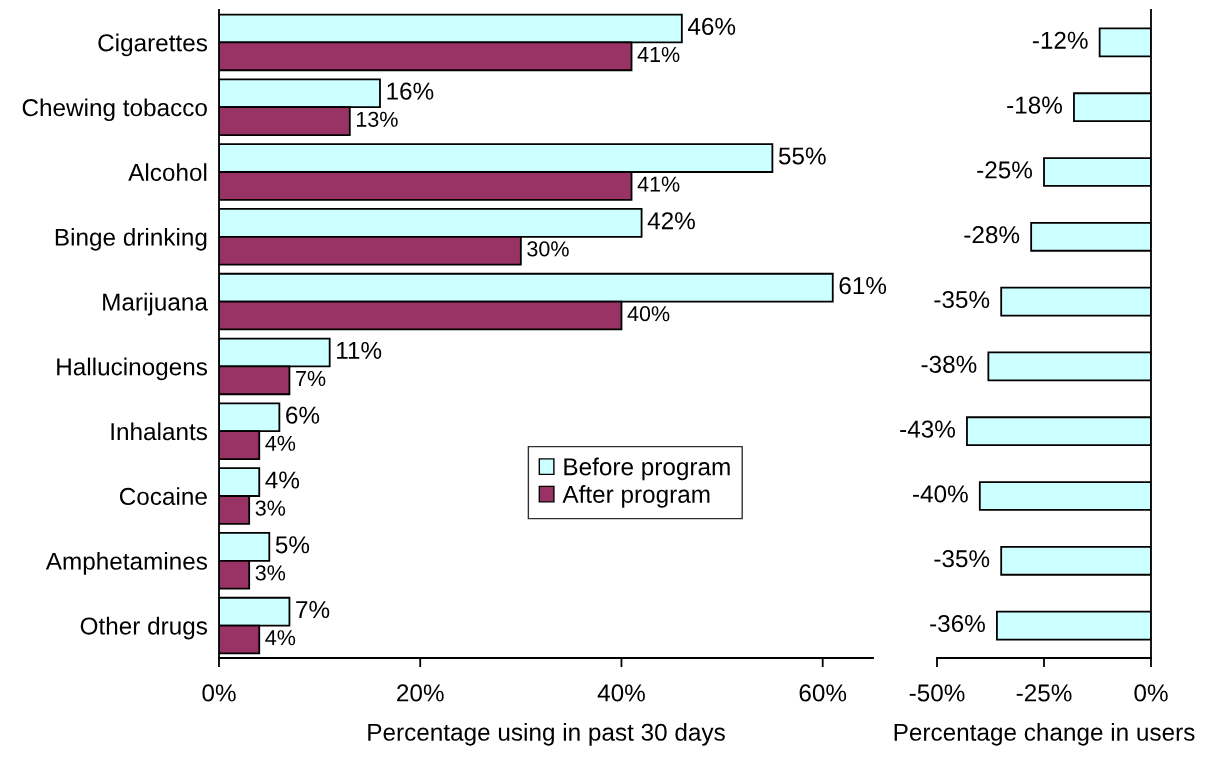 The width and height of the screenshot is (1212, 757). I want to click on data-label: 61%, so click(863, 285).